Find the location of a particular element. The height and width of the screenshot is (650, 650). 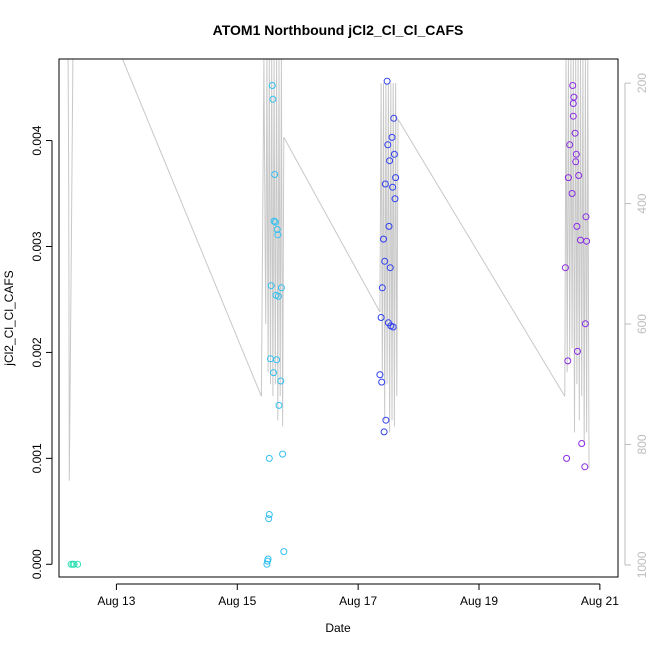

chart-title: ATOM1 Northbound jCl2_Cl_Cl_CAFS is located at coordinates (338, 30).